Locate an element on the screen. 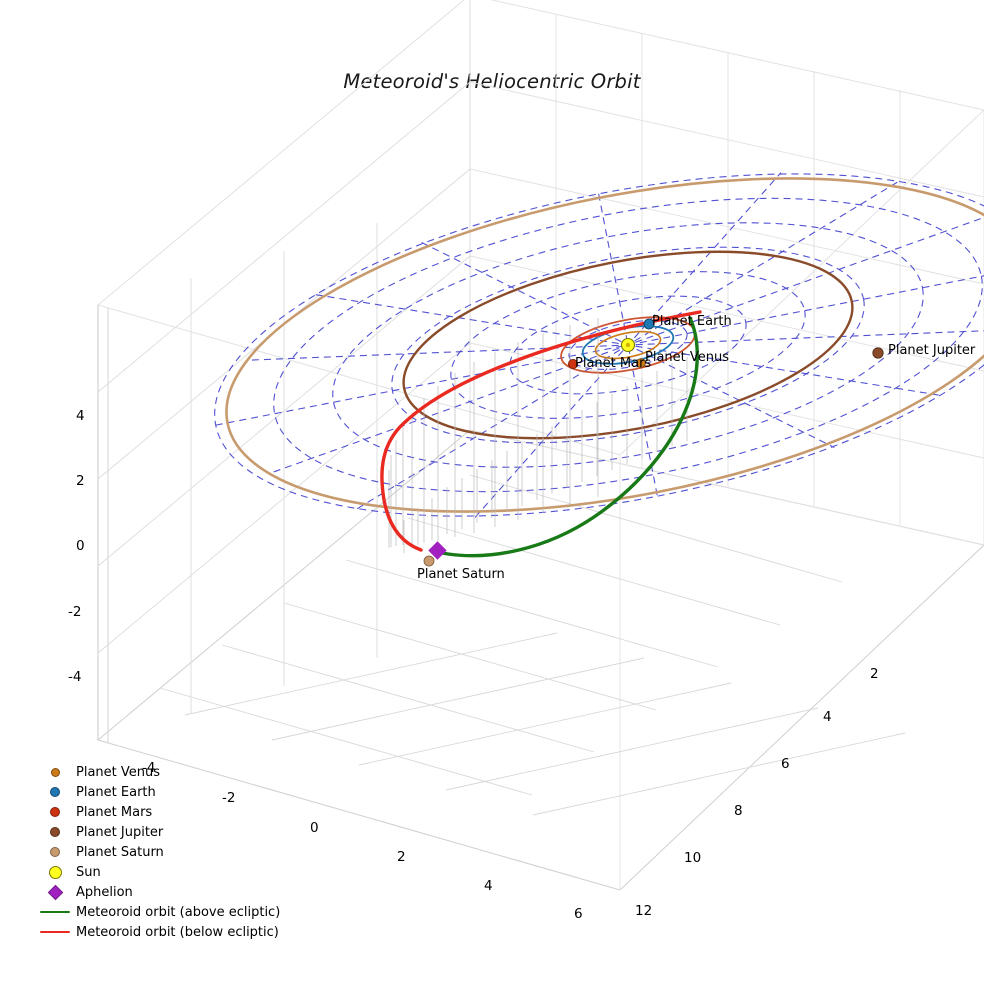 Image resolution: width=984 pixels, height=984 pixels. y-tick-label: 2 is located at coordinates (874, 674).